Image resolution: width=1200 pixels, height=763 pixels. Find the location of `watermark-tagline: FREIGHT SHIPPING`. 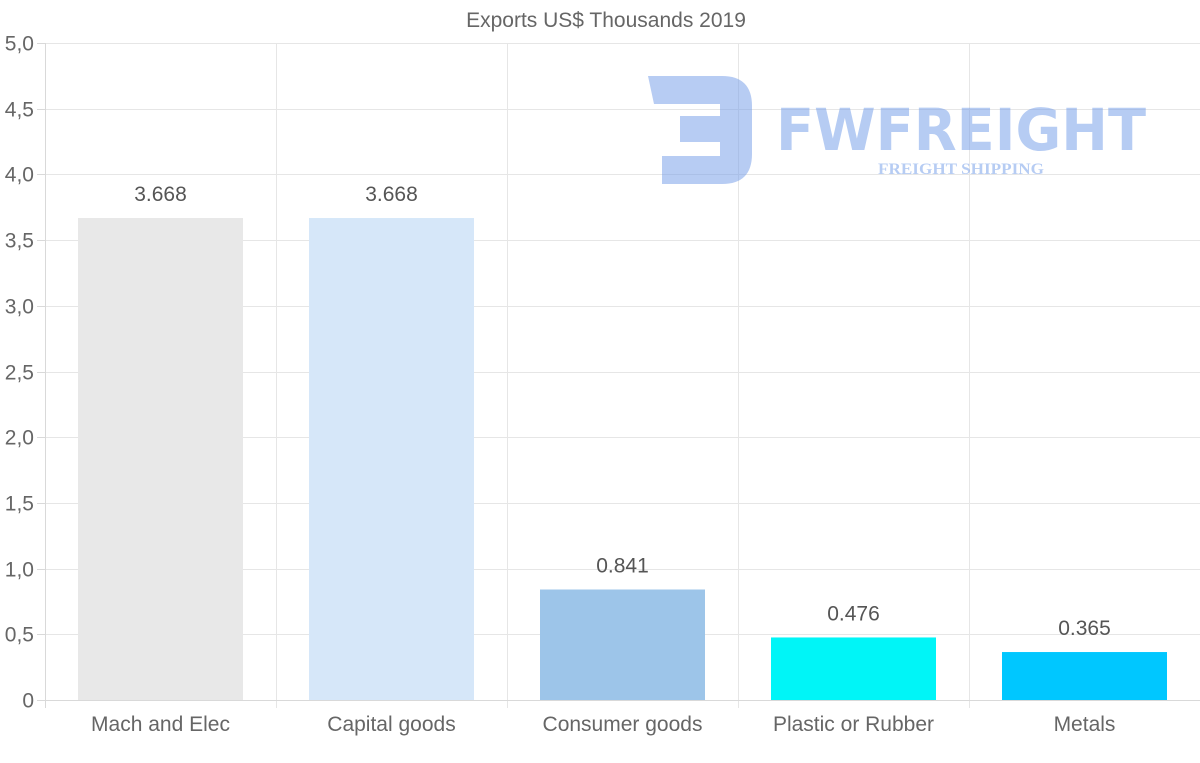

watermark-tagline: FREIGHT SHIPPING is located at coordinates (961, 169).